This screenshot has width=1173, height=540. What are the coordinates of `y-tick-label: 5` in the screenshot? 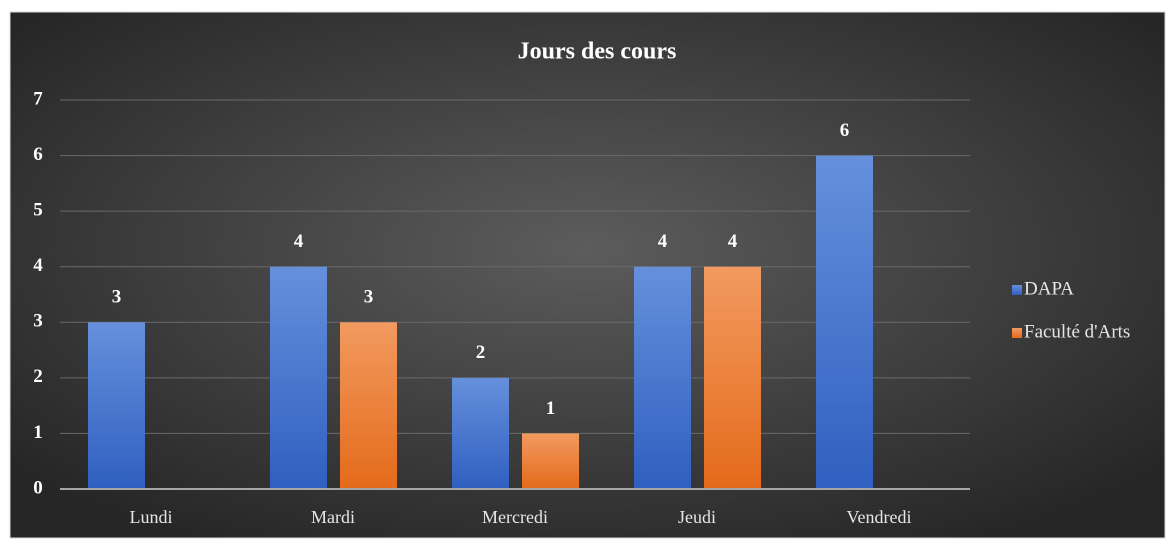 It's located at (38, 210).